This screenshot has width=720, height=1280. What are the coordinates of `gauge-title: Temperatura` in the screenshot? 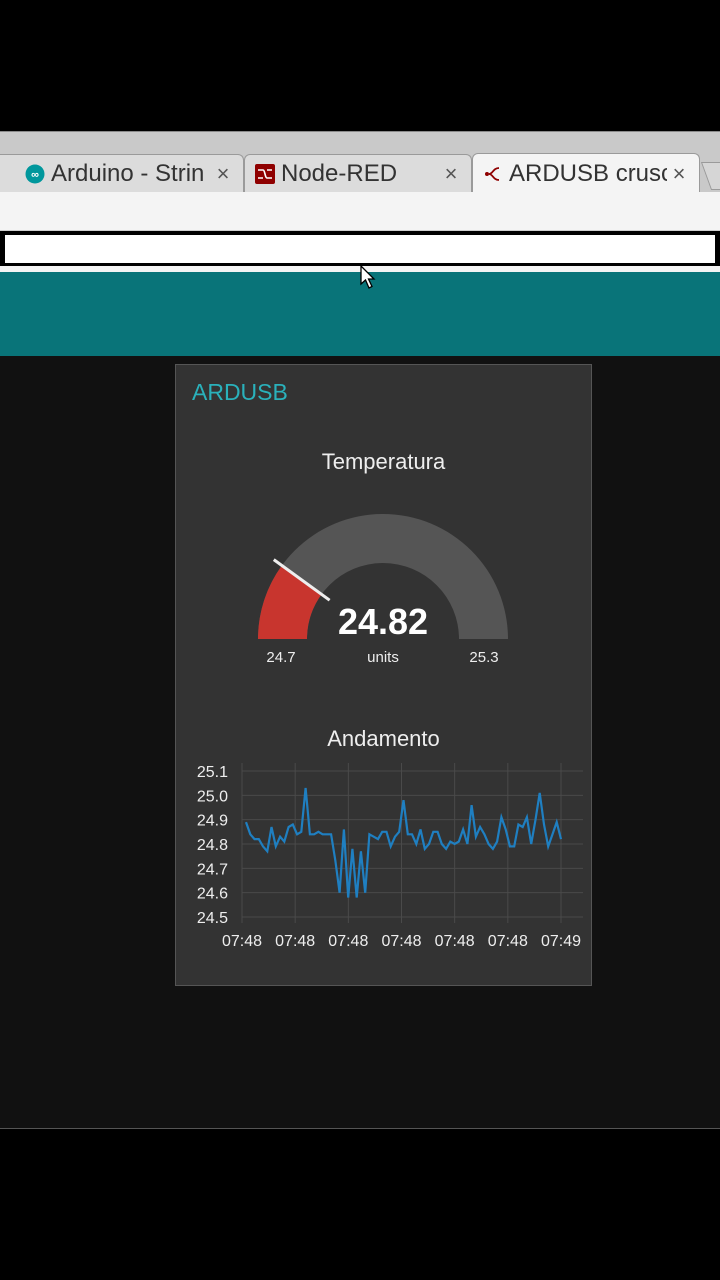 It's located at (383, 461).